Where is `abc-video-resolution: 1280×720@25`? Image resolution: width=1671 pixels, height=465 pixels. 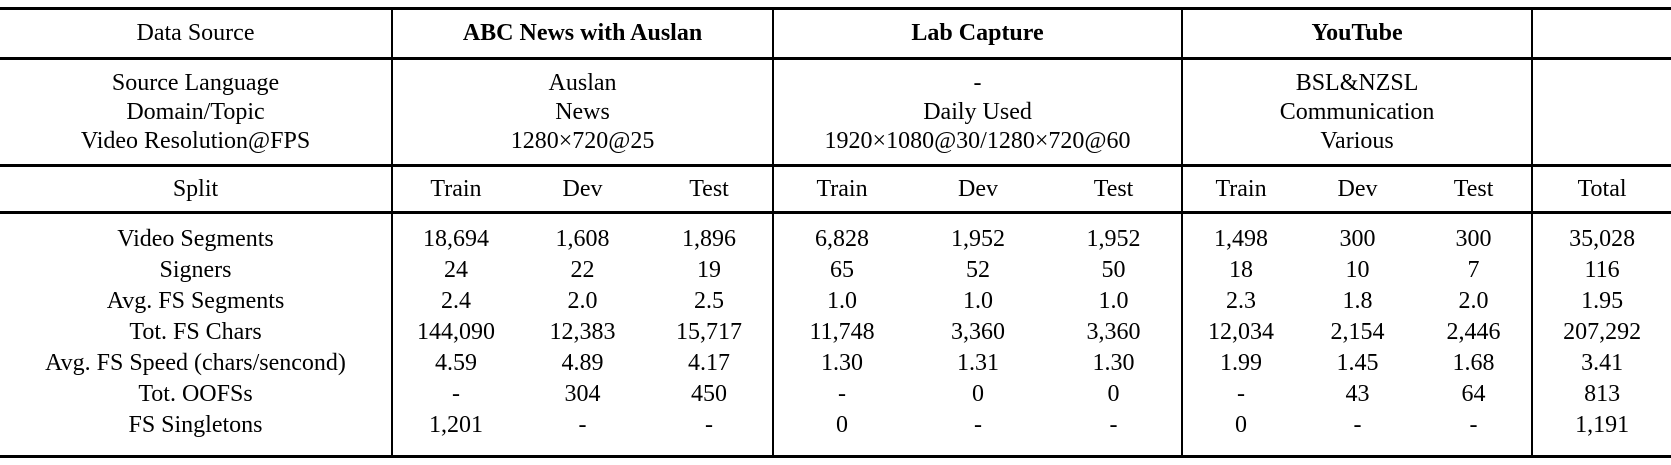 abc-video-resolution: 1280×720@25 is located at coordinates (582, 140).